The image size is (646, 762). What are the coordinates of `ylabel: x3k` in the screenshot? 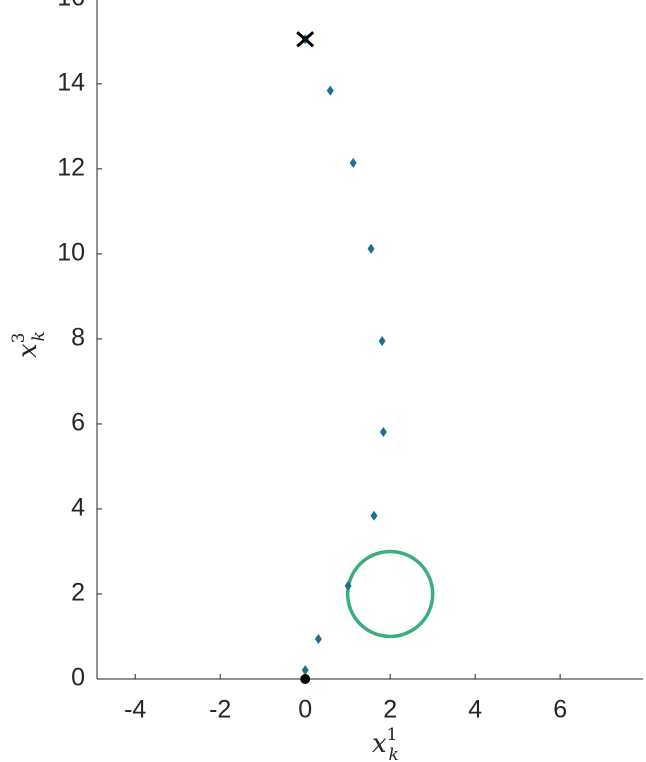 It's located at (29, 344).